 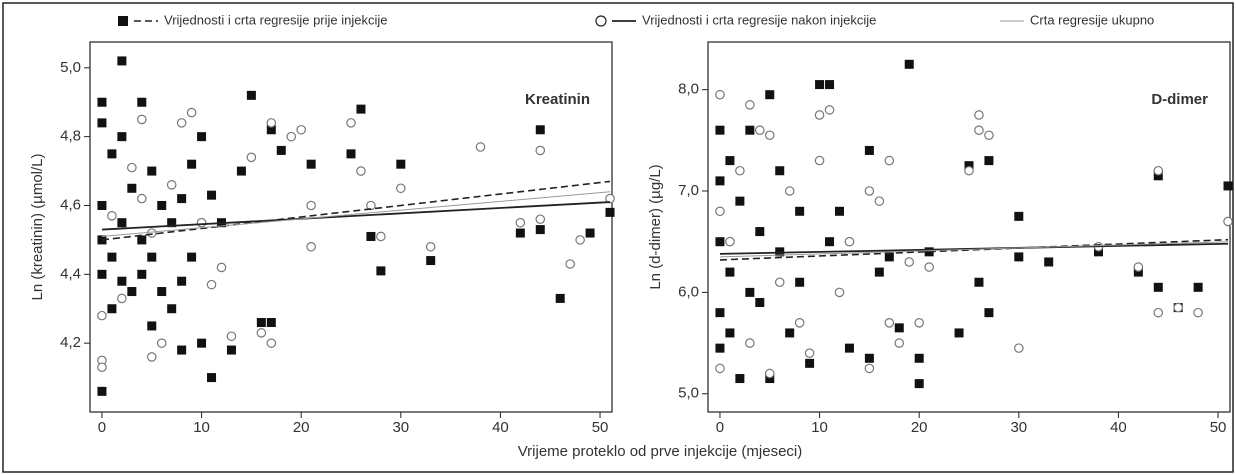 What do you see at coordinates (400, 427) in the screenshot?
I see `x-tick-label: 30` at bounding box center [400, 427].